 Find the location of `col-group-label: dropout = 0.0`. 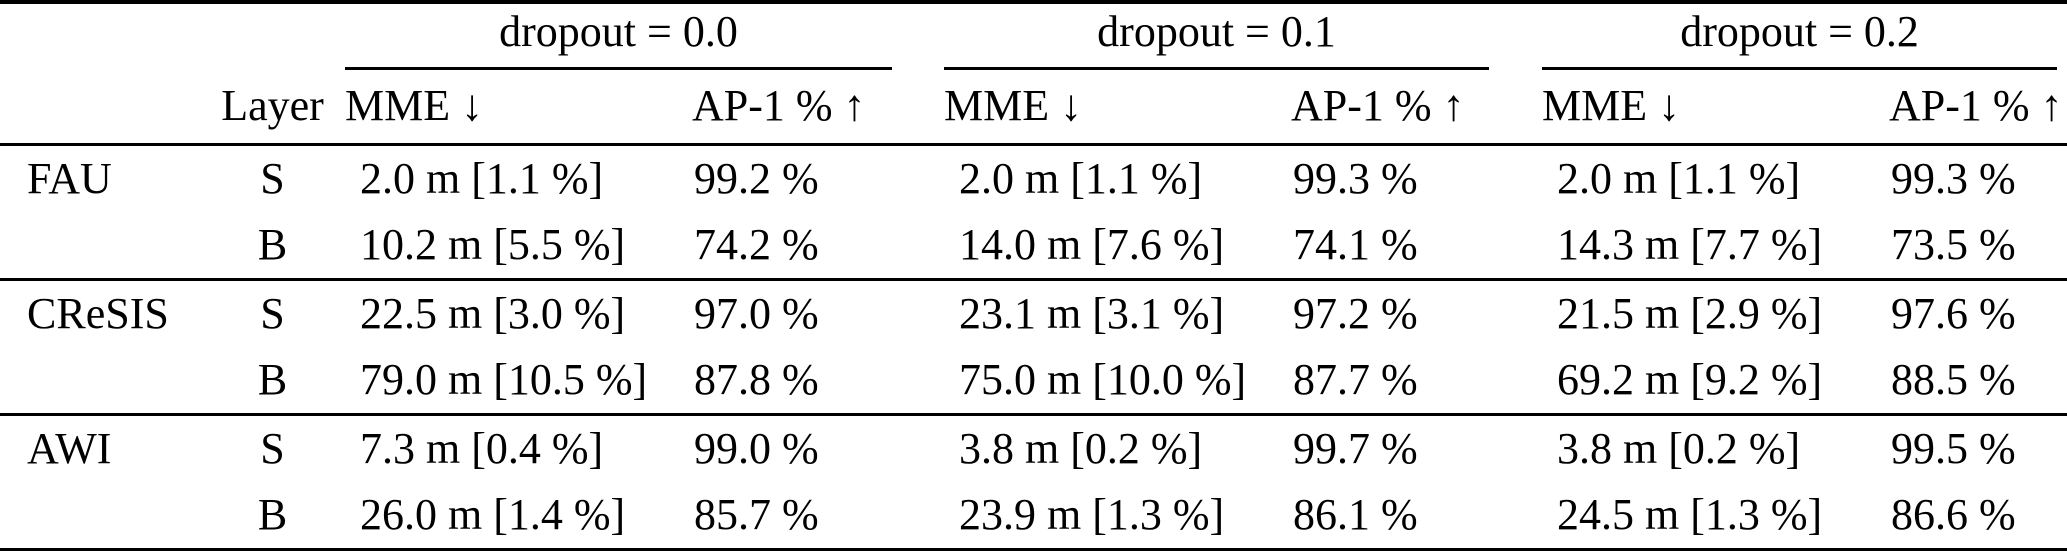

col-group-label: dropout = 0.0 is located at coordinates (619, 39).